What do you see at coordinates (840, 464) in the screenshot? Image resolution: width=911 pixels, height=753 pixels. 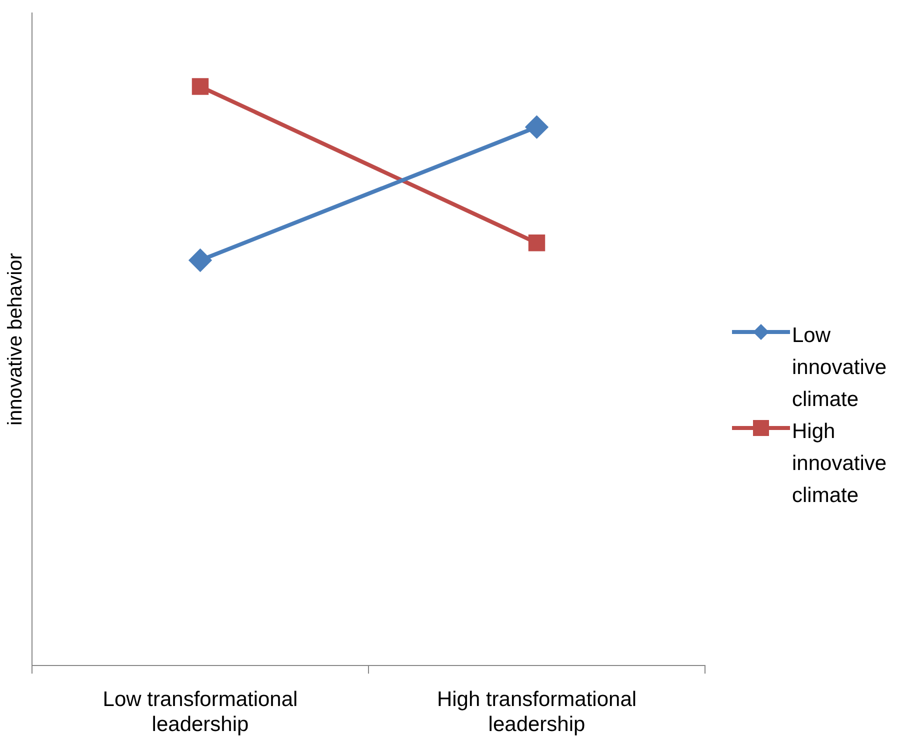 I see `legend-label: High innovative climate` at bounding box center [840, 464].